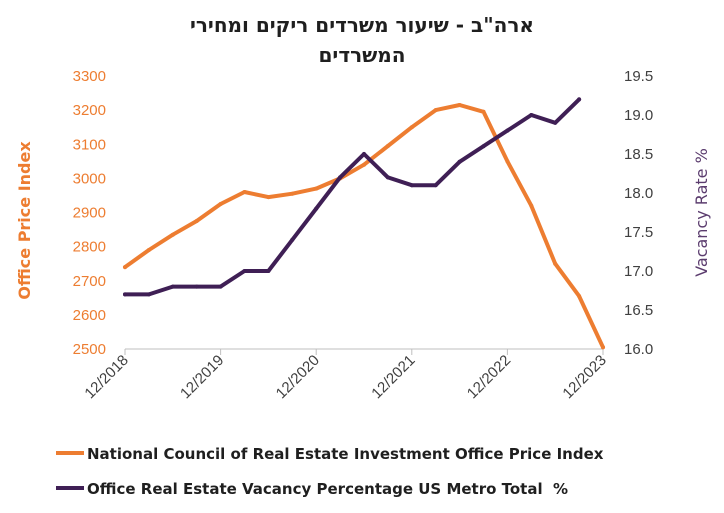 The height and width of the screenshot is (513, 724). Describe the element at coordinates (202, 377) in the screenshot. I see `x-tick-label: 12/2019` at that location.